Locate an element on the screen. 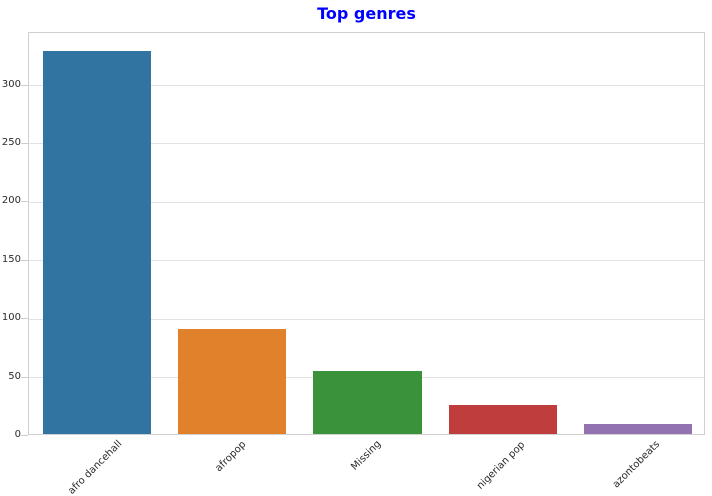 This screenshot has height=496, width=712. x-tick-label: nigerian pop is located at coordinates (501, 465).